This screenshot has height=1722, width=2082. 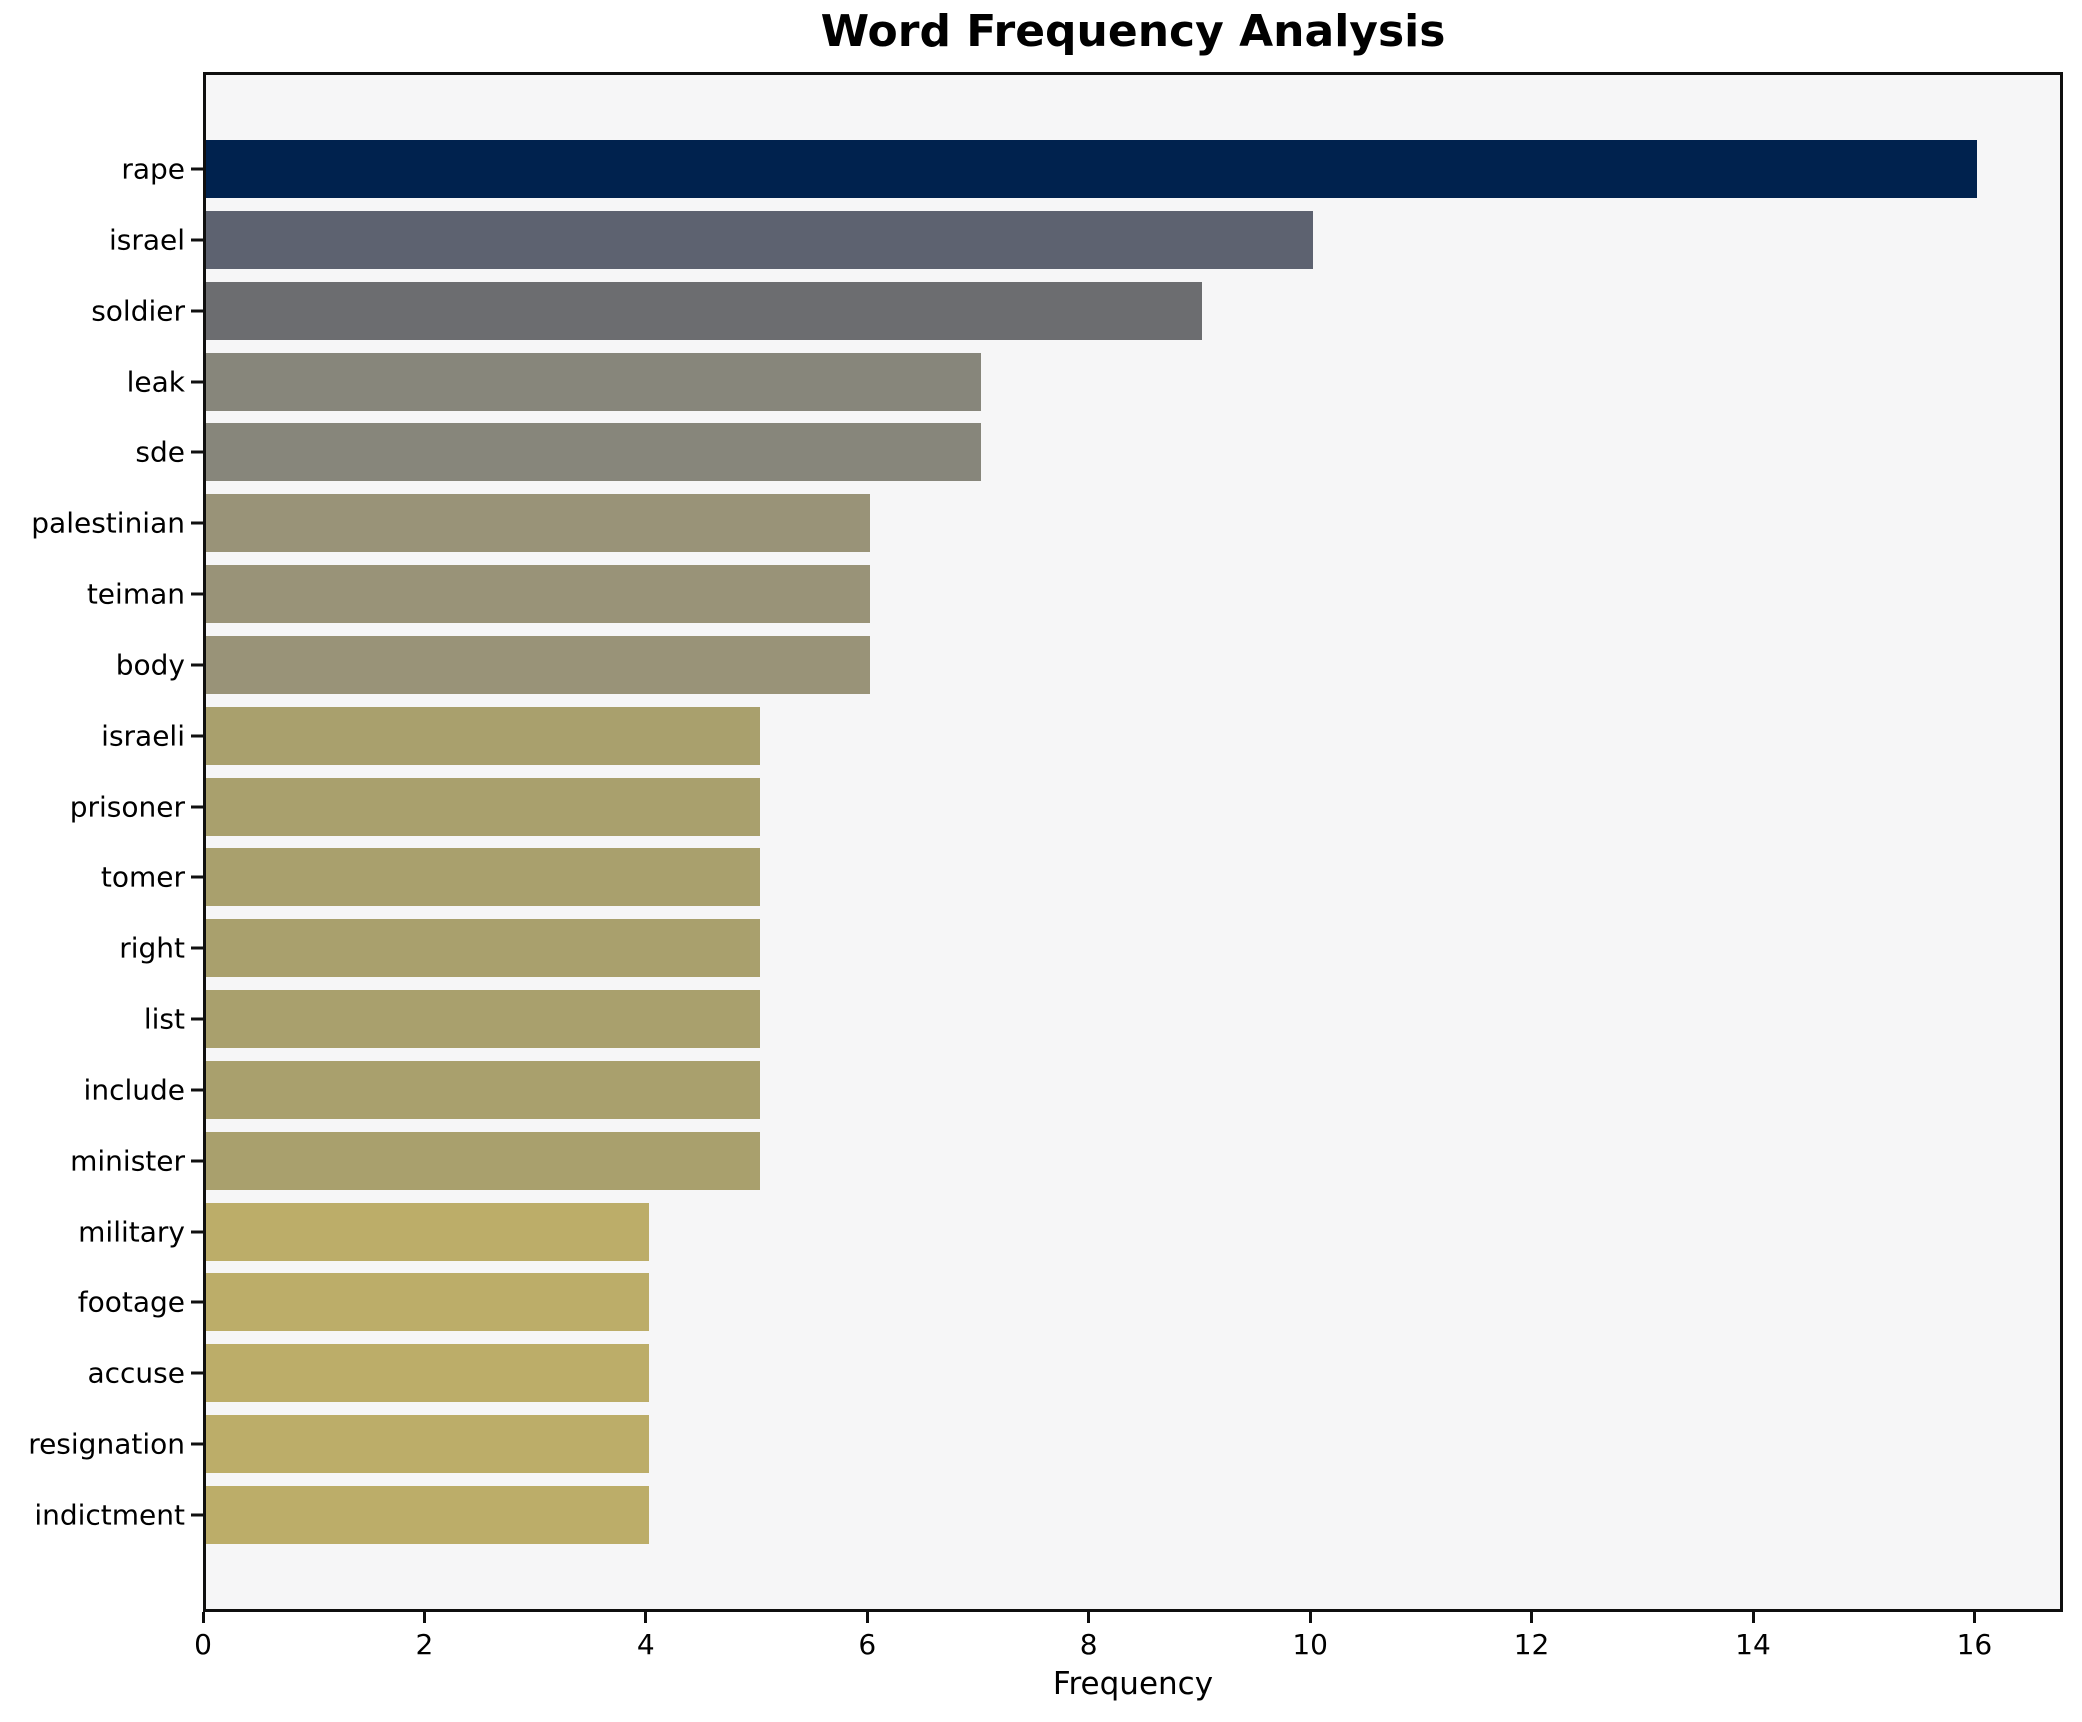 I want to click on x-tick-label: 6, so click(x=867, y=1644).